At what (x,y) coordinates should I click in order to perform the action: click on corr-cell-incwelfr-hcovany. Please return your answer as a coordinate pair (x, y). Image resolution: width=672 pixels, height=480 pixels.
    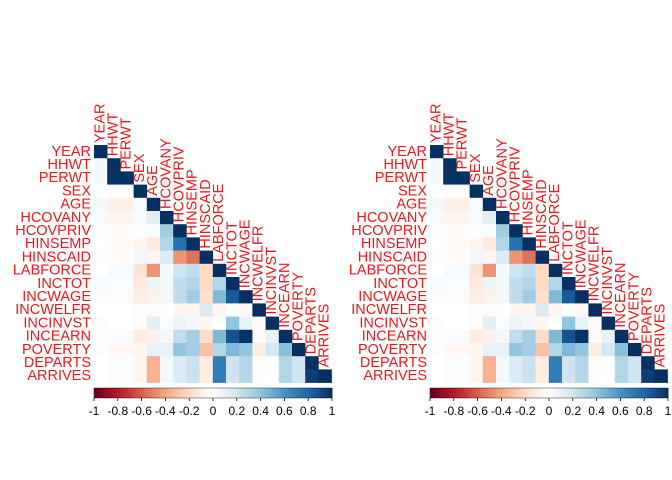
    Looking at the image, I should click on (167, 310).